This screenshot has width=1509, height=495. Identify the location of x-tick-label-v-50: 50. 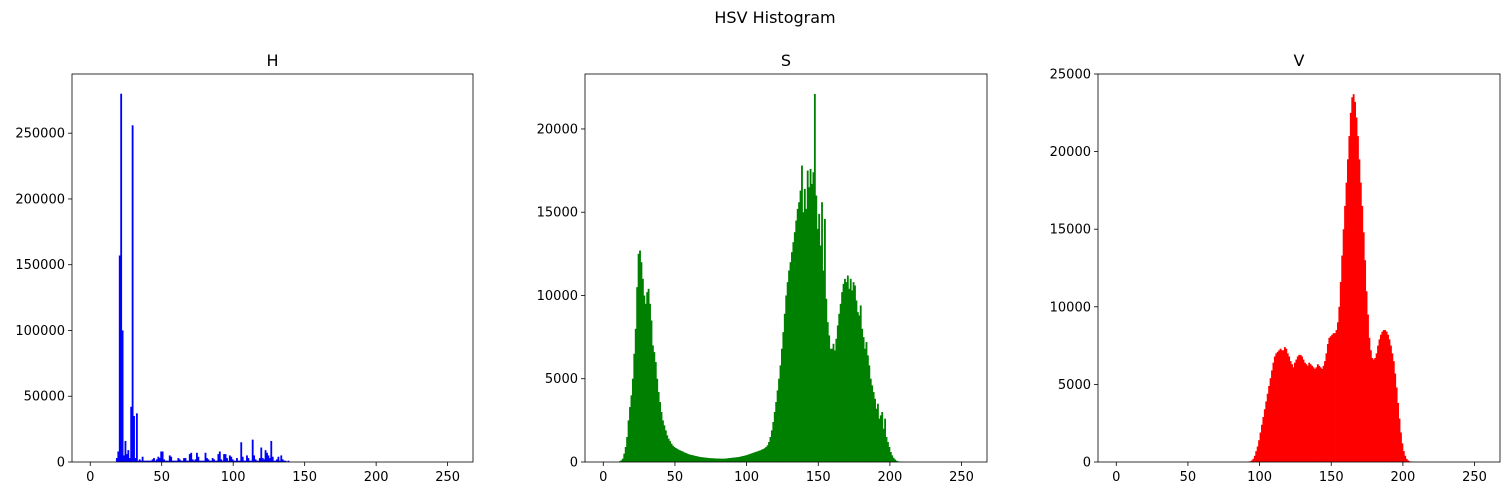
(1188, 477).